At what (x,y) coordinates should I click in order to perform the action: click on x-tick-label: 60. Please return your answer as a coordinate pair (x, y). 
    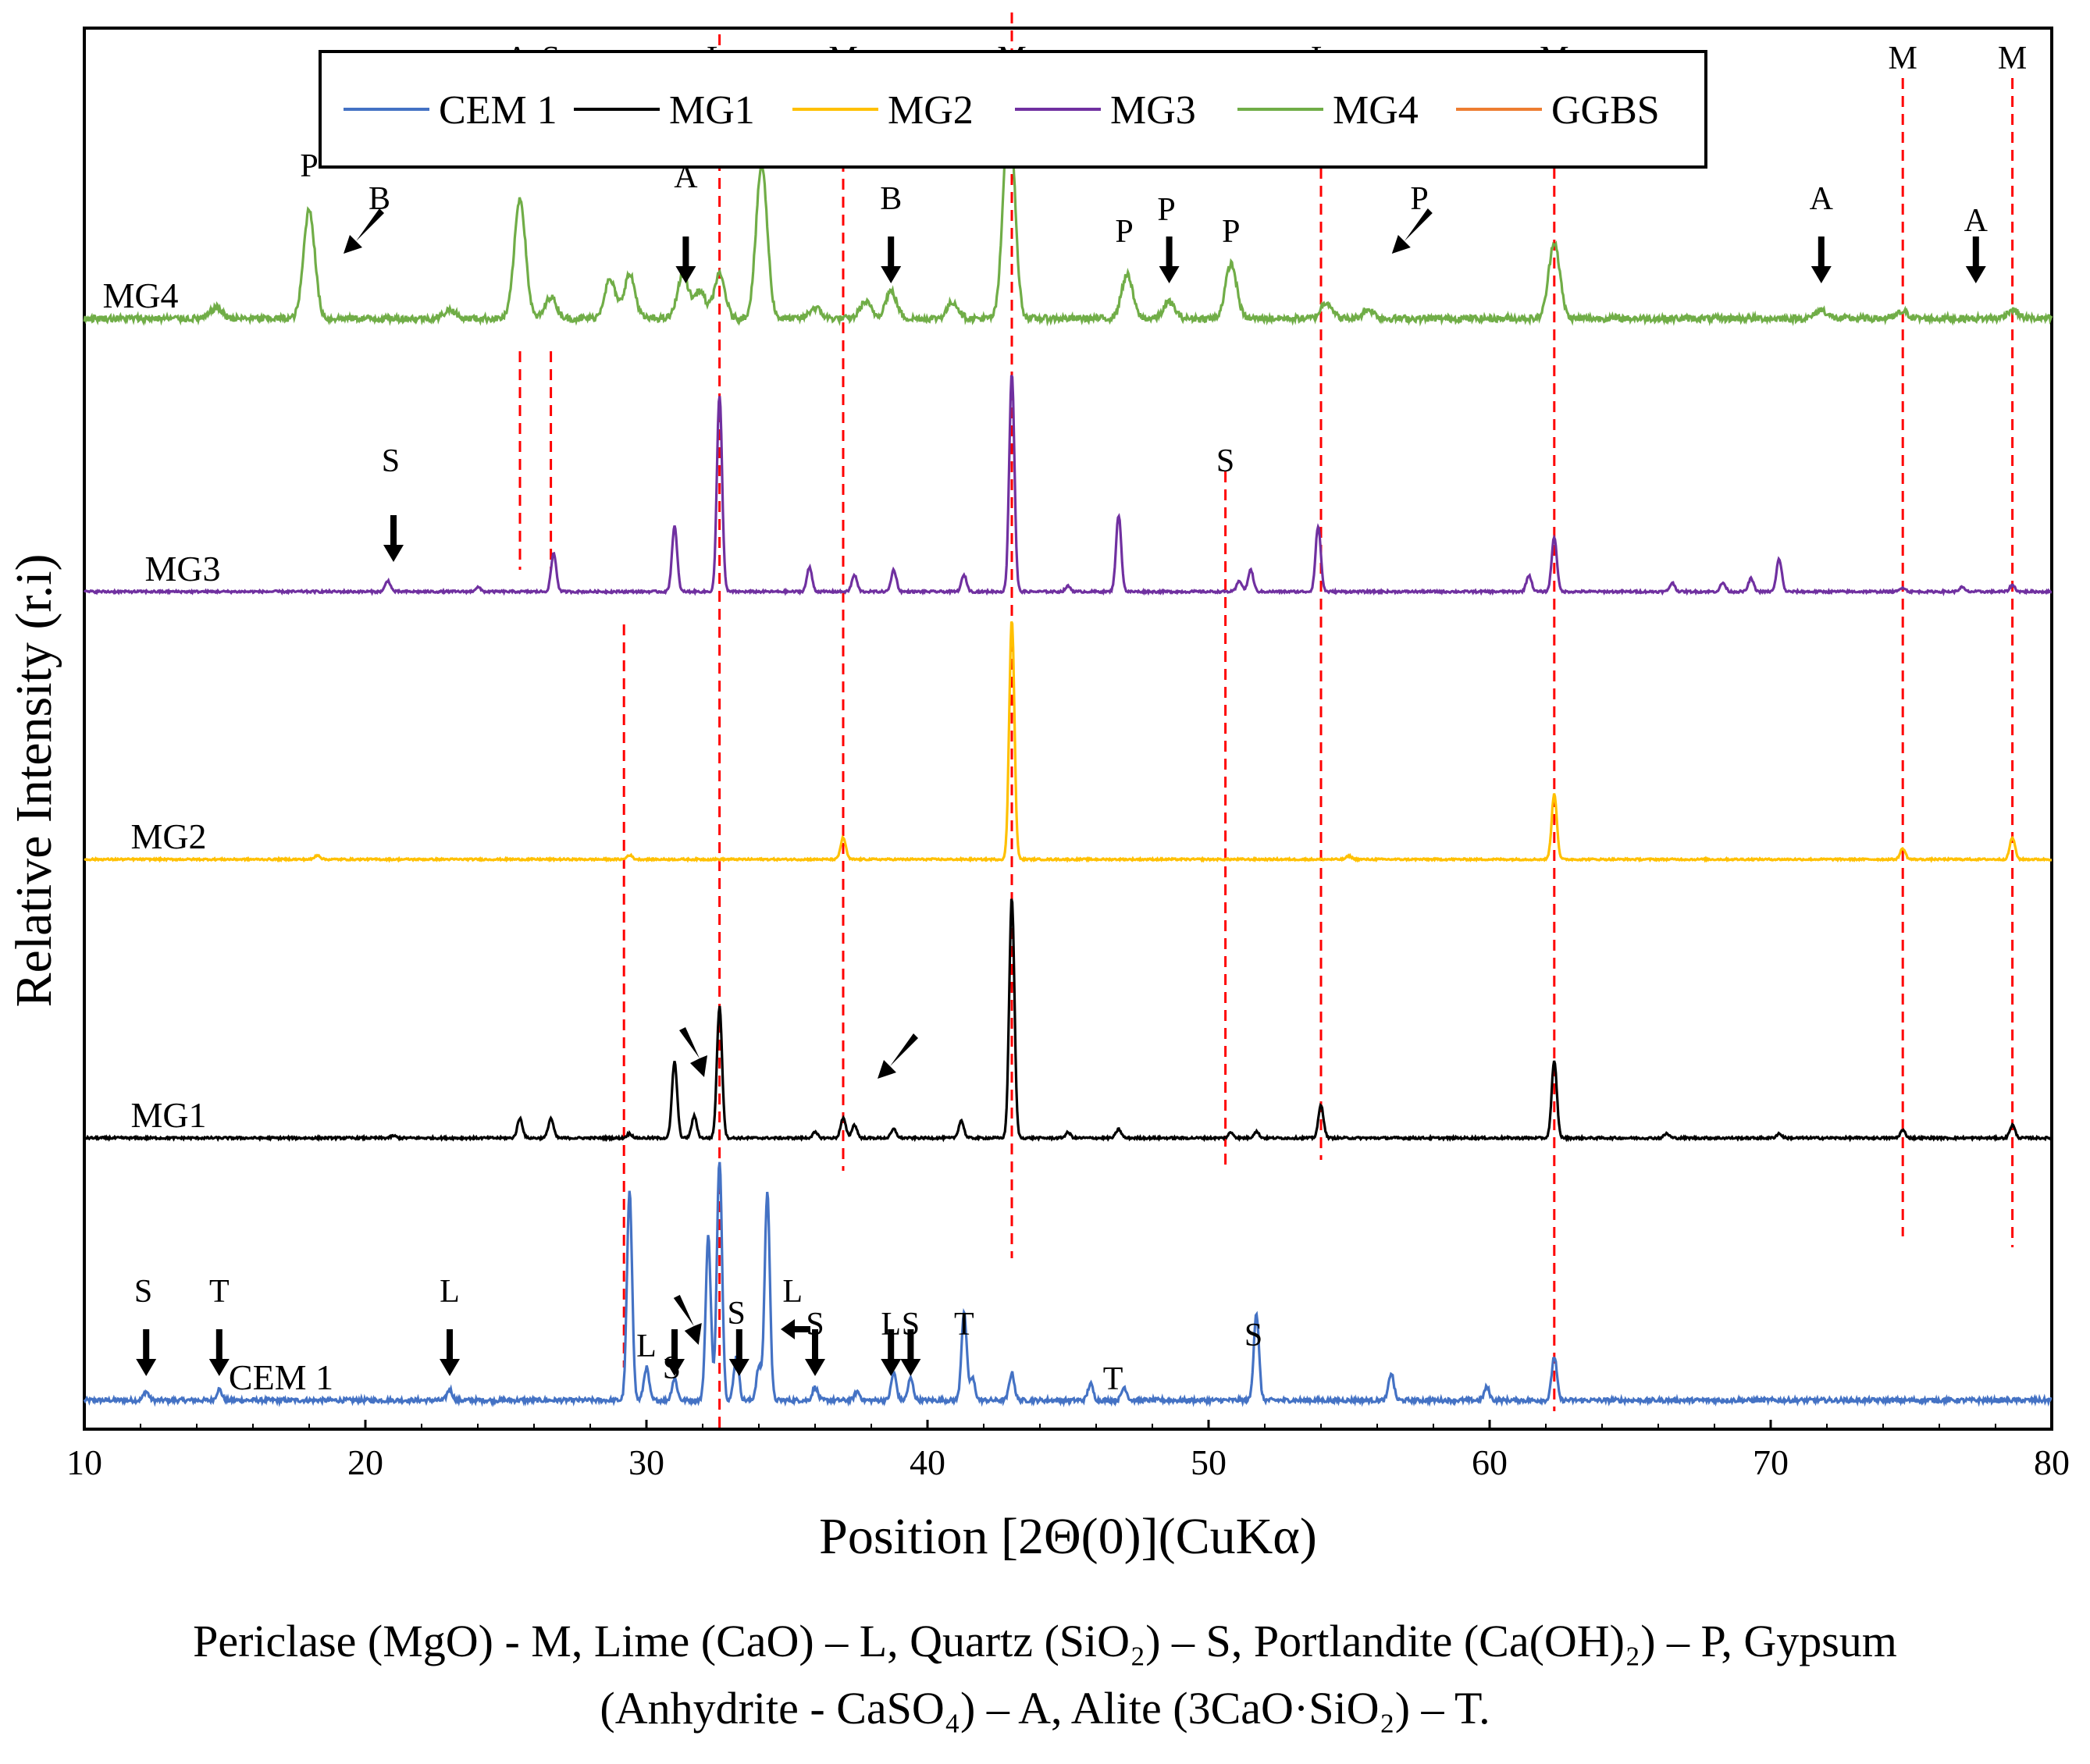
    Looking at the image, I should click on (1490, 1462).